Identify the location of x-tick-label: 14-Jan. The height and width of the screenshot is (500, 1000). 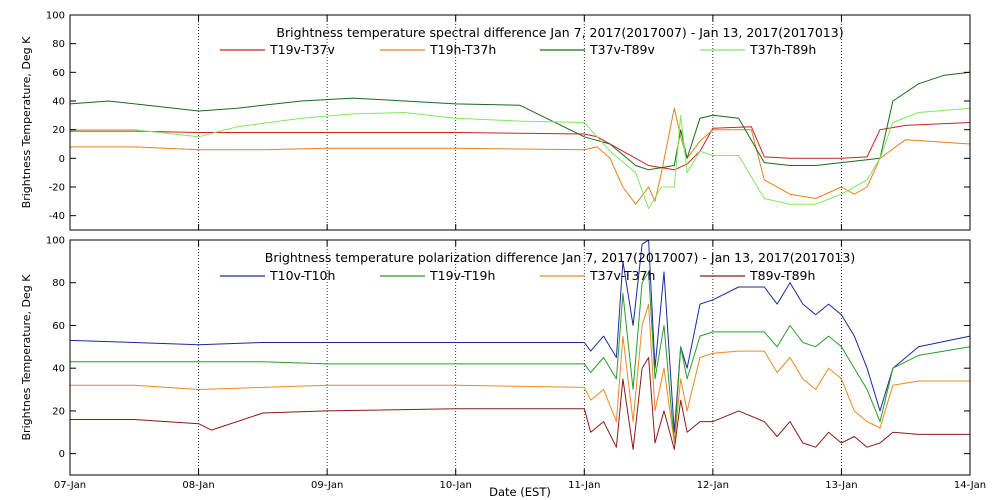
(970, 485).